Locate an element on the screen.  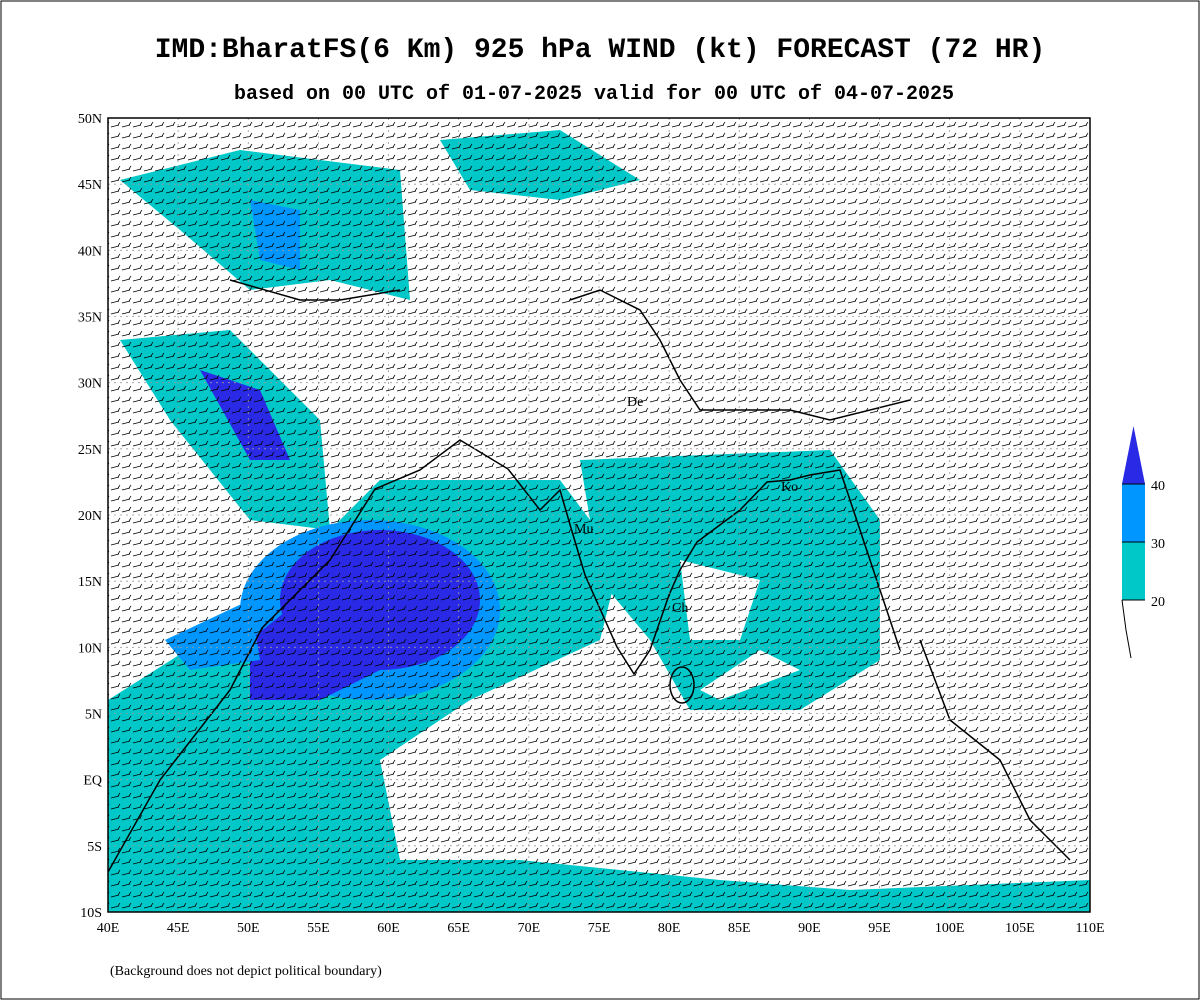
x-tick-label: 40E is located at coordinates (108, 928).